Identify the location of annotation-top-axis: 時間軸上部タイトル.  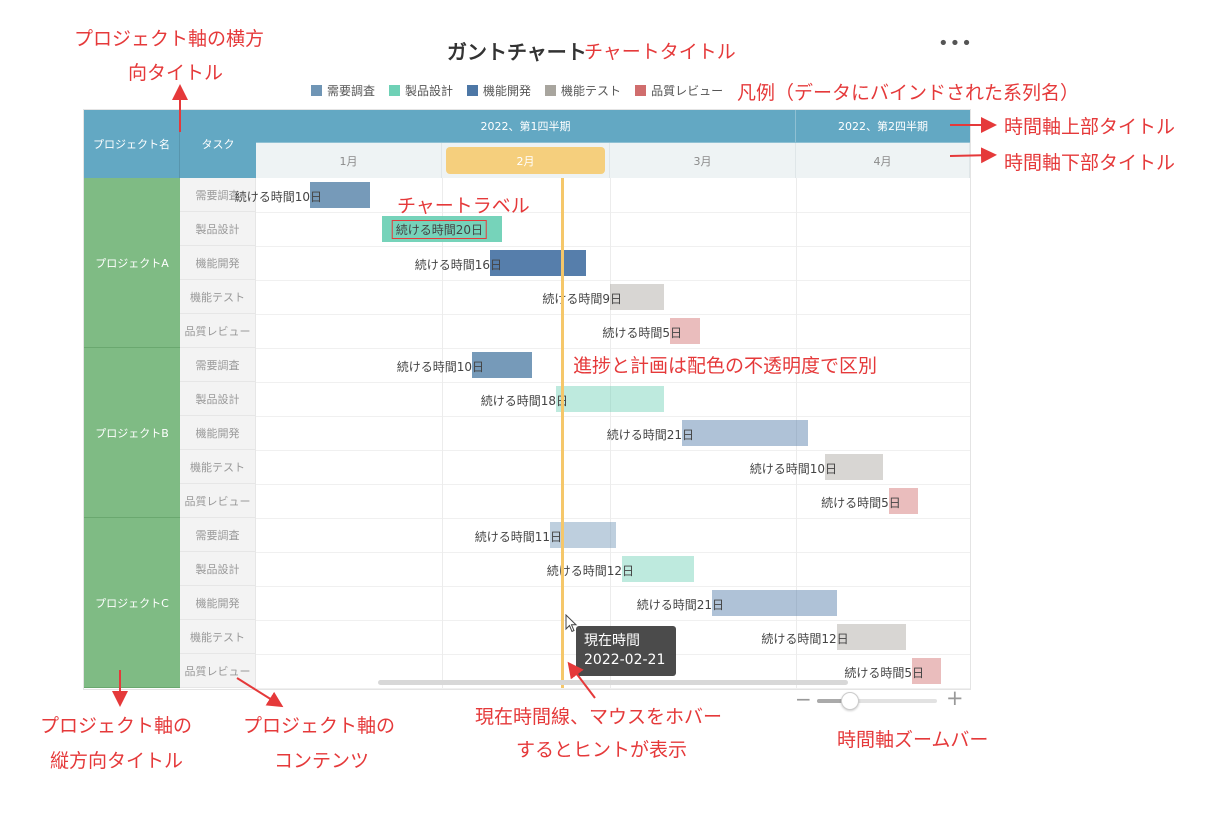
(1090, 127).